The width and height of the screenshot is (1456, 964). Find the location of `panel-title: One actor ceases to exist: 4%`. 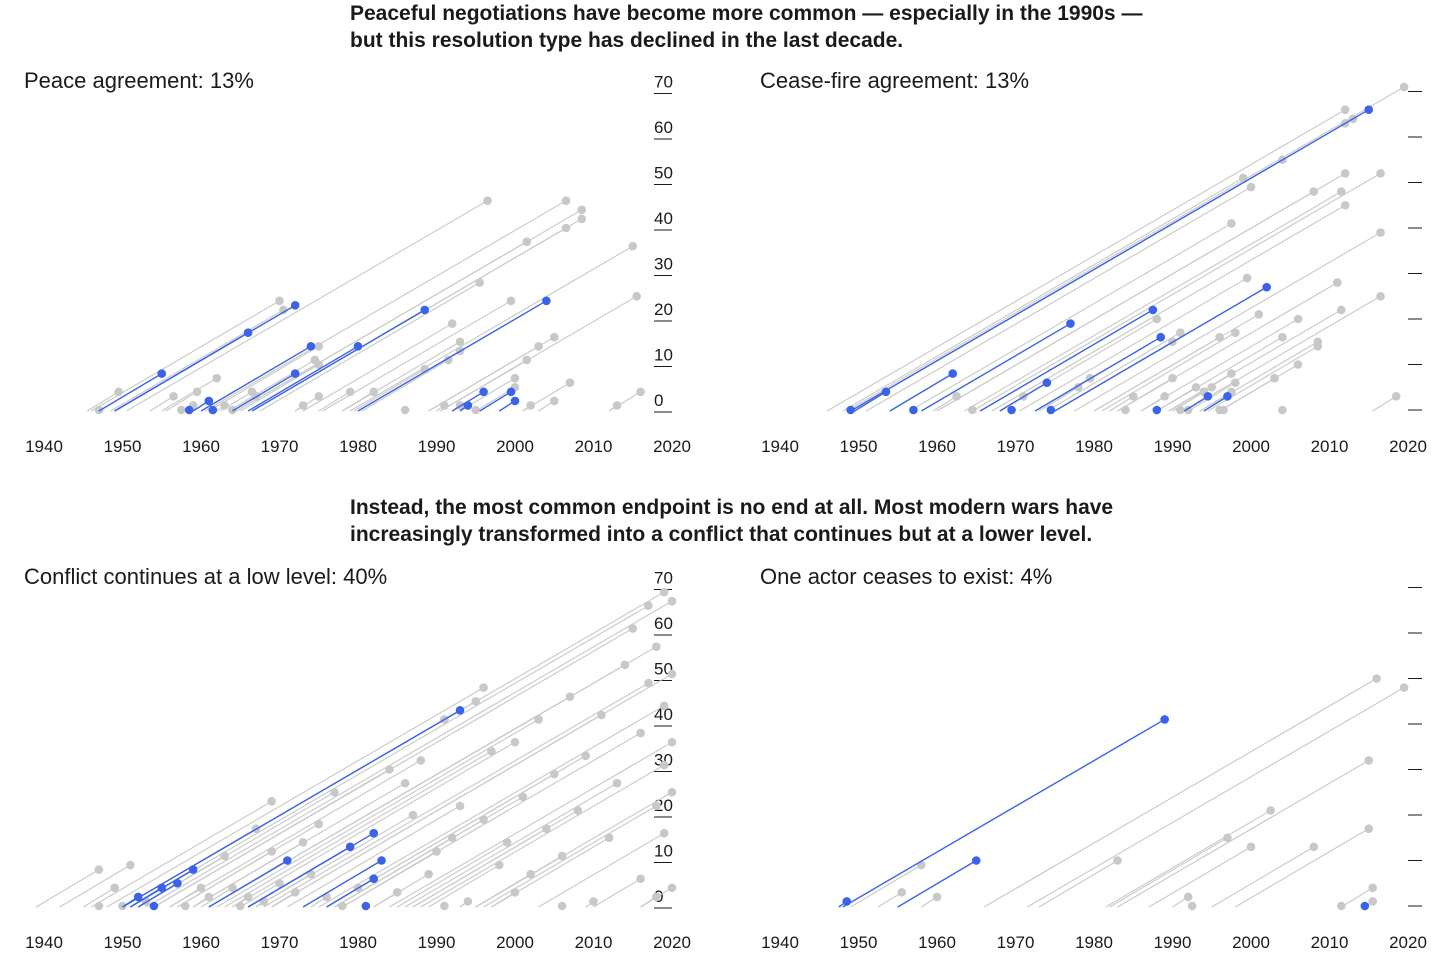

panel-title: One actor ceases to exist: 4% is located at coordinates (906, 576).